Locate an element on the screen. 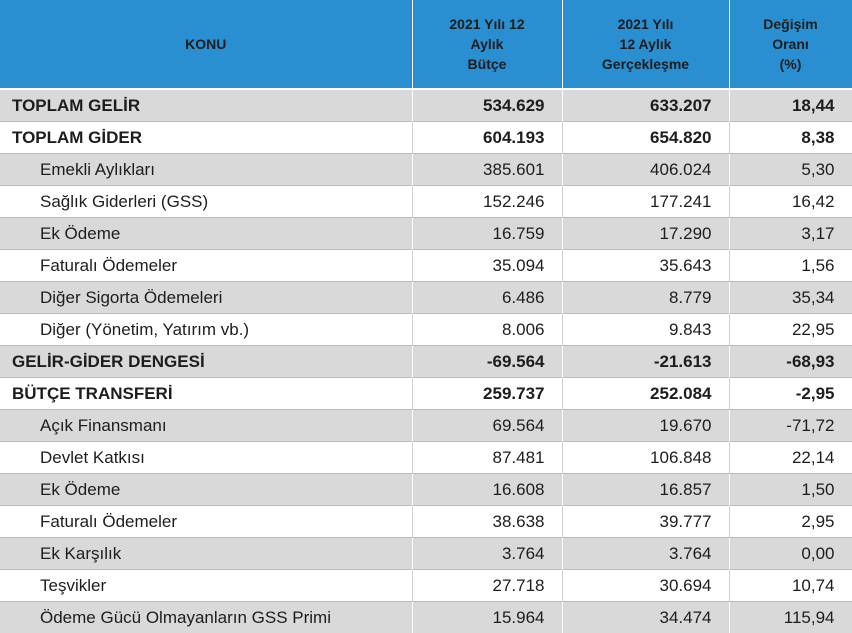  row-change: 22,14 is located at coordinates (790, 458).